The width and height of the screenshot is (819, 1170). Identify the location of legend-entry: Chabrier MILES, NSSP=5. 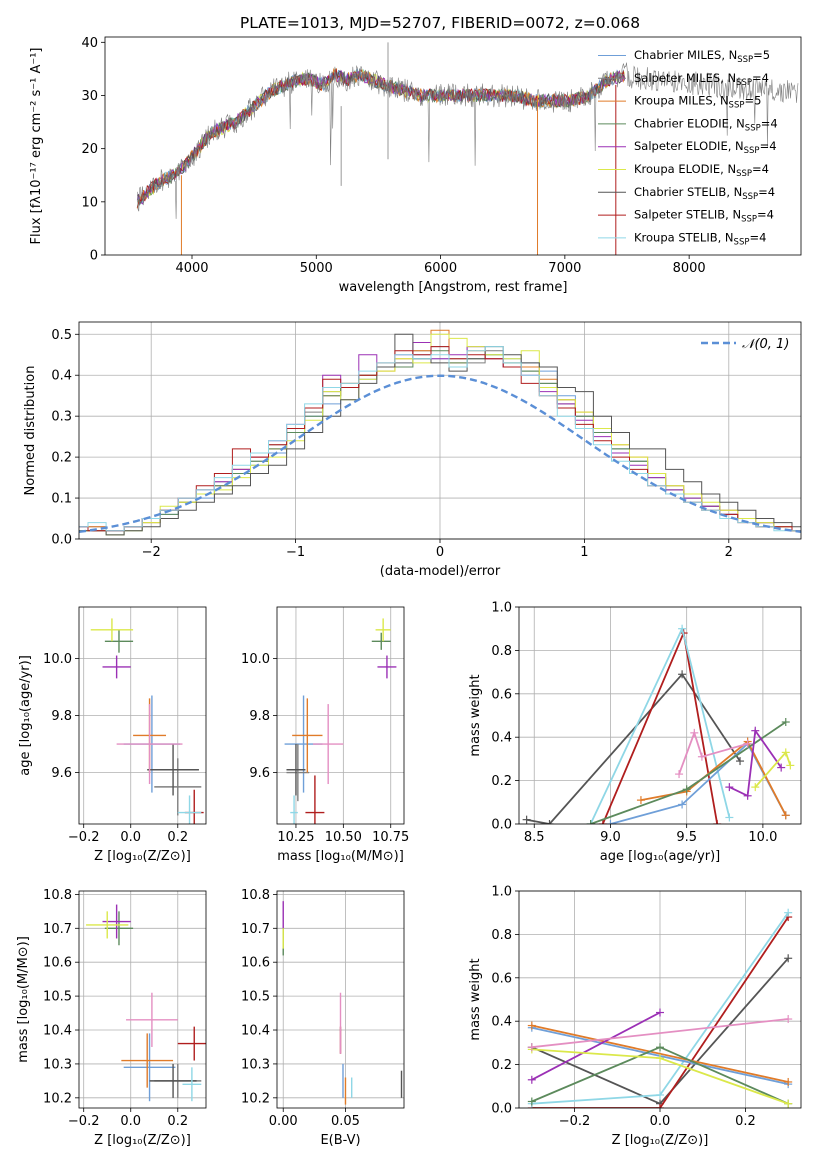
(702, 56).